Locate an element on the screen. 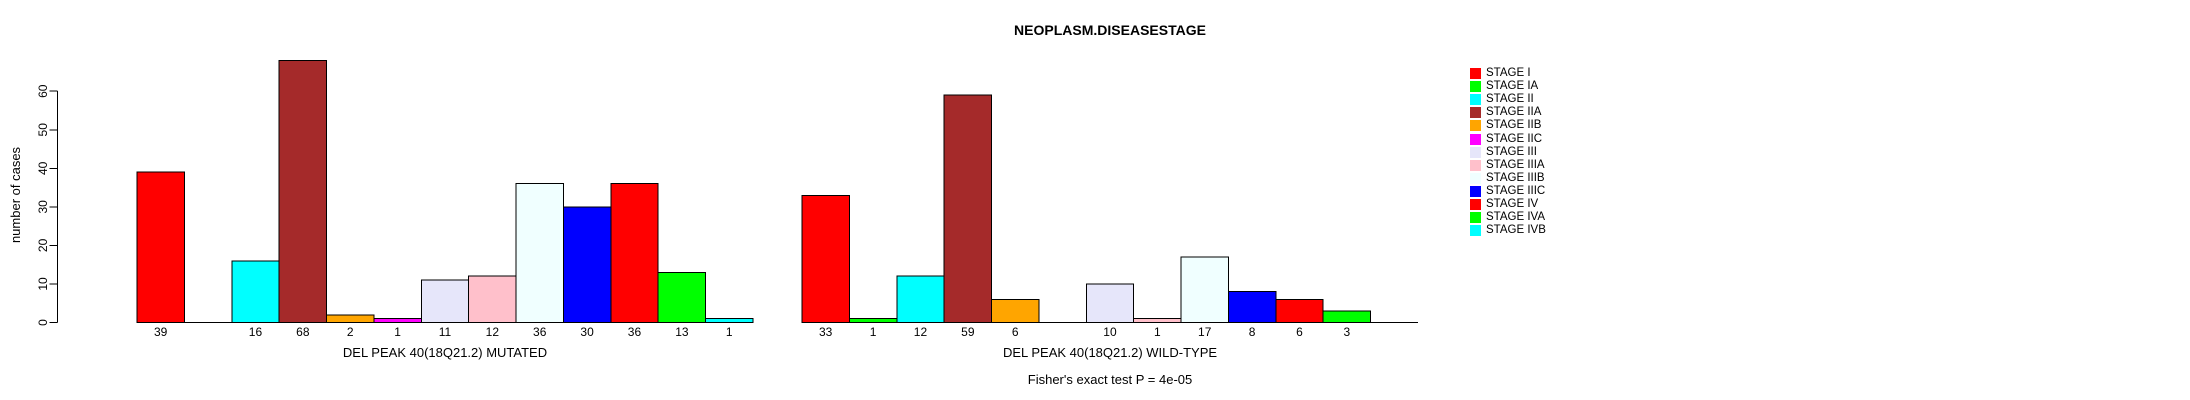 Image resolution: width=2190 pixels, height=400 pixels. bar-value-label-wild-type-stage-iiic: 8 is located at coordinates (1252, 332).